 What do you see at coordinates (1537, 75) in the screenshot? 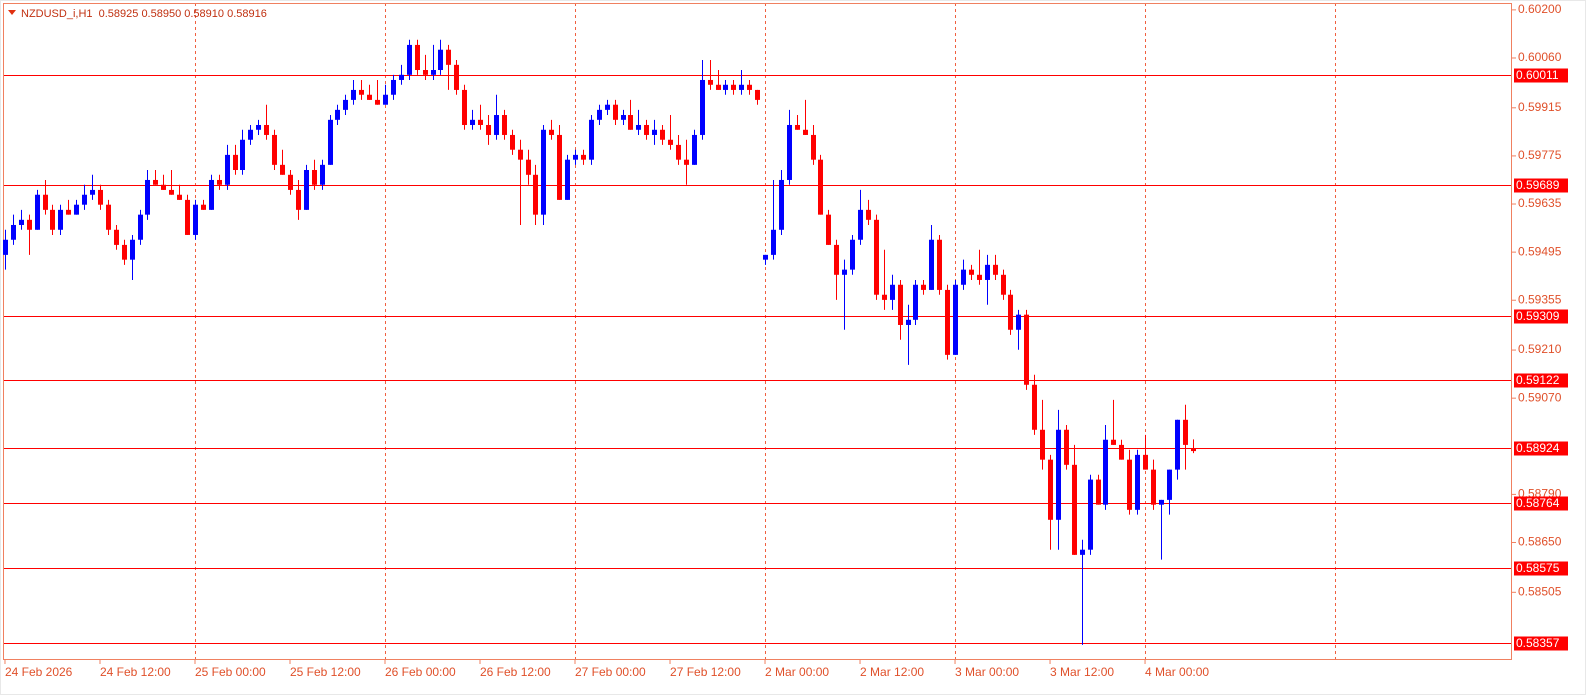
I see `level-label: 0.60011` at bounding box center [1537, 75].